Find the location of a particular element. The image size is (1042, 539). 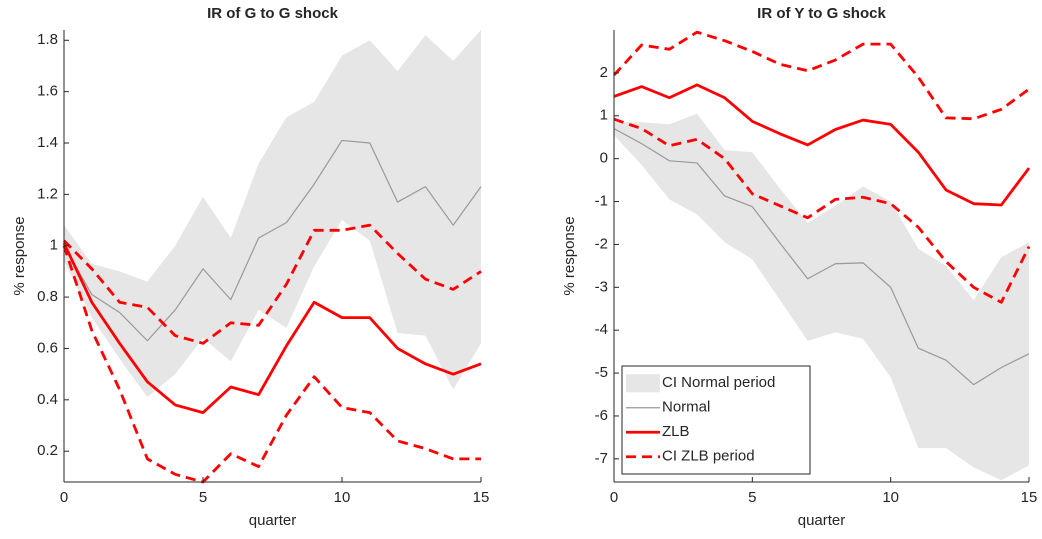

y-tick-label: -1 is located at coordinates (601, 201).